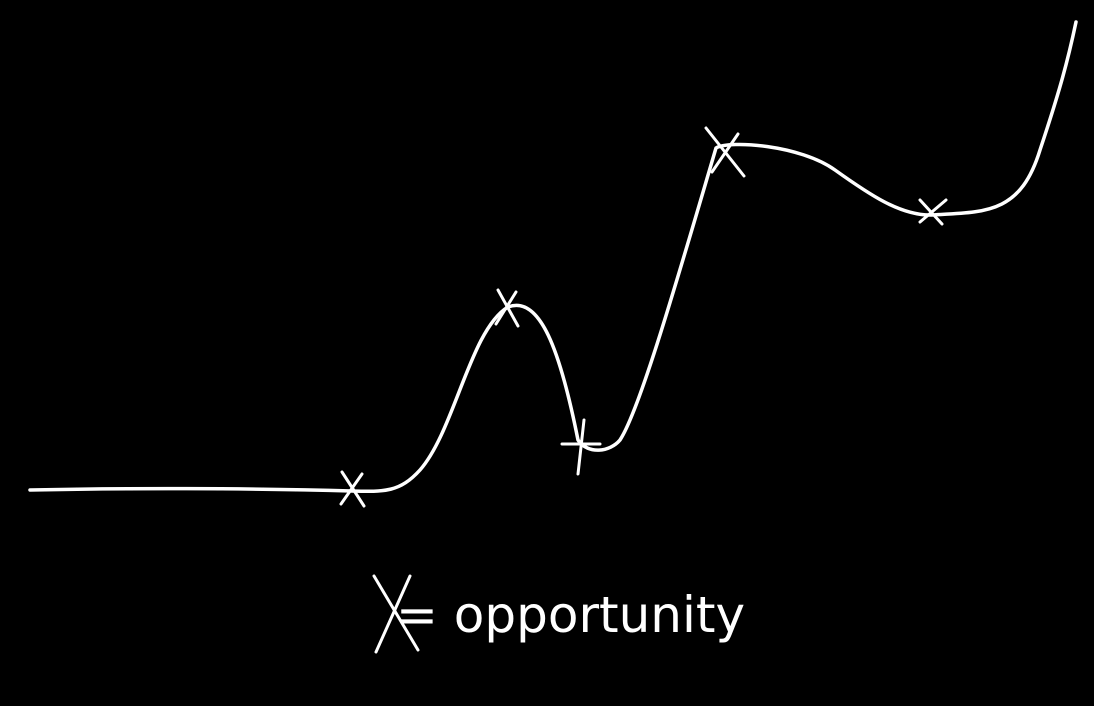 The height and width of the screenshot is (706, 1094). I want to click on legend: = opportunity, so click(556, 615).